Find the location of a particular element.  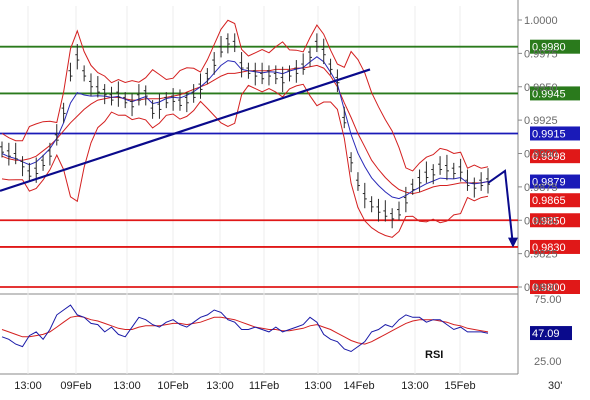

x-tick-label-7: 14Feb is located at coordinates (358, 386).